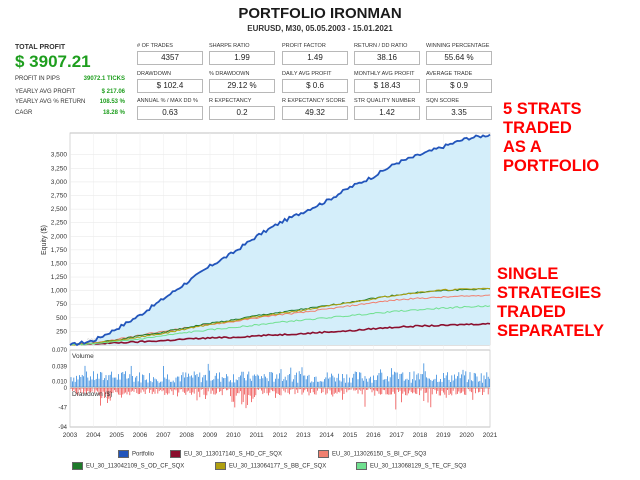  Describe the element at coordinates (490, 435) in the screenshot. I see `x-tick-label: 2021` at that location.